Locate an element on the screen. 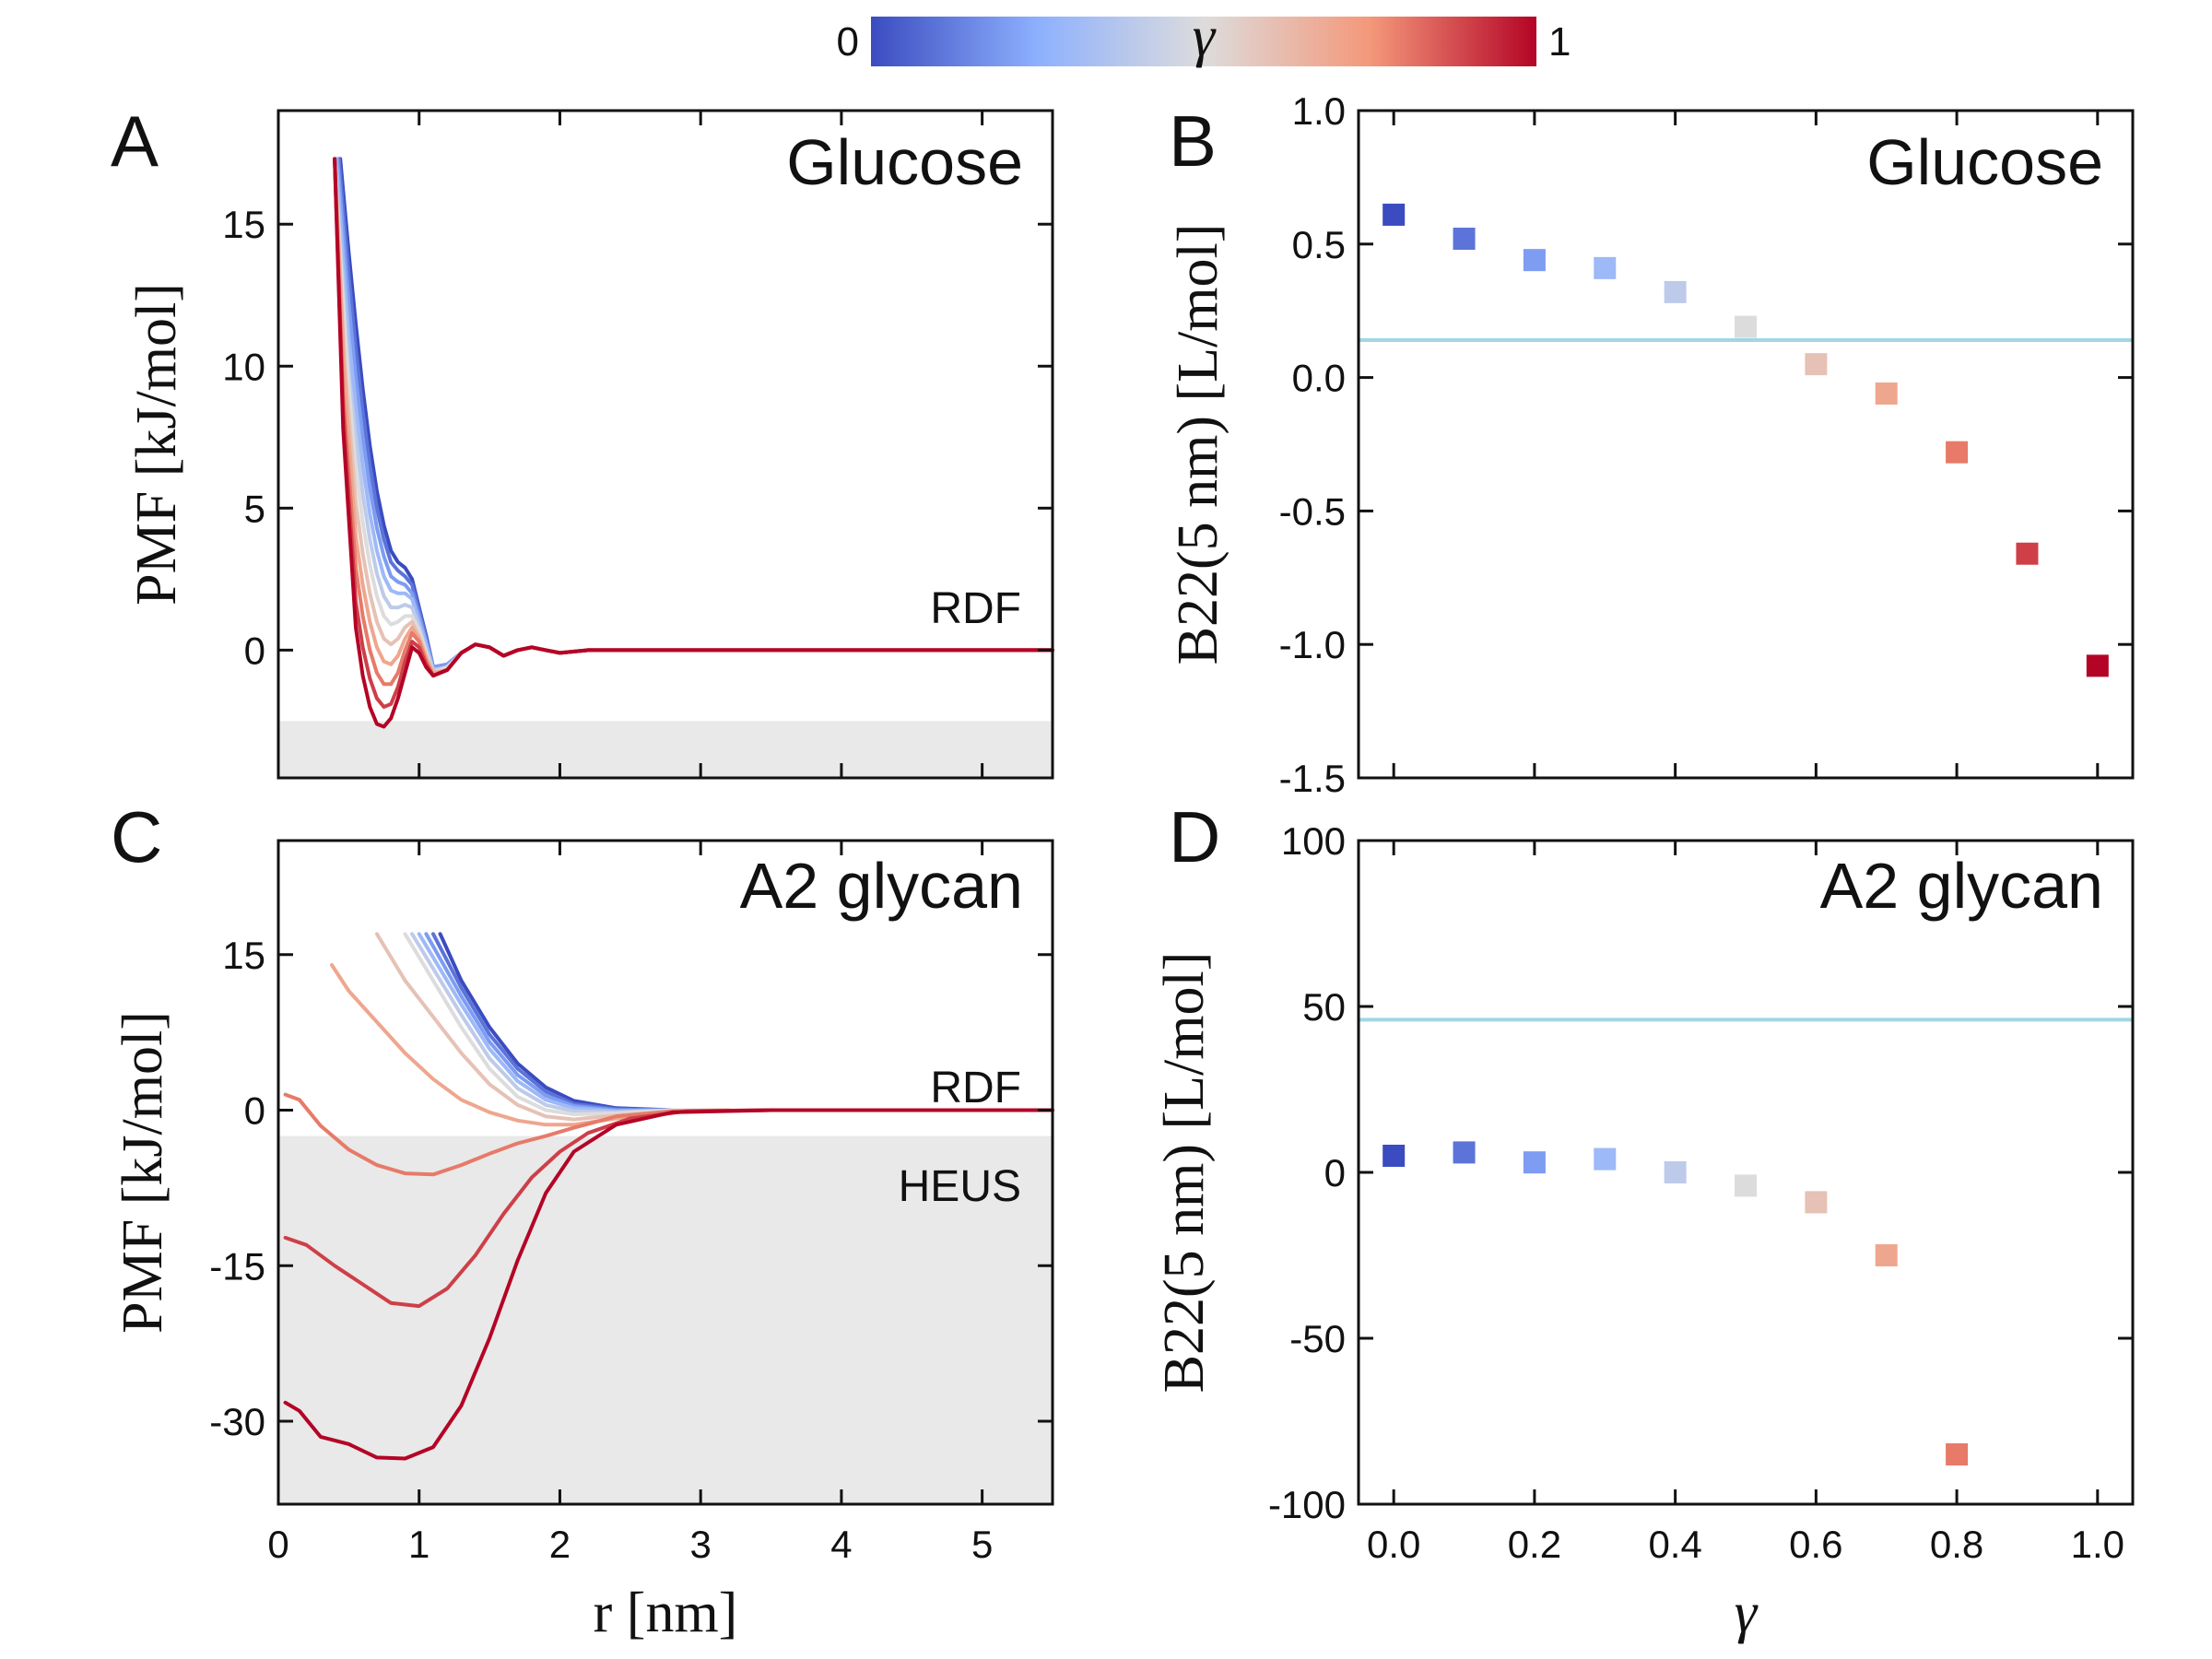 Image resolution: width=2212 pixels, height=1659 pixels. x-tick-label: 0.2 is located at coordinates (1534, 1544).